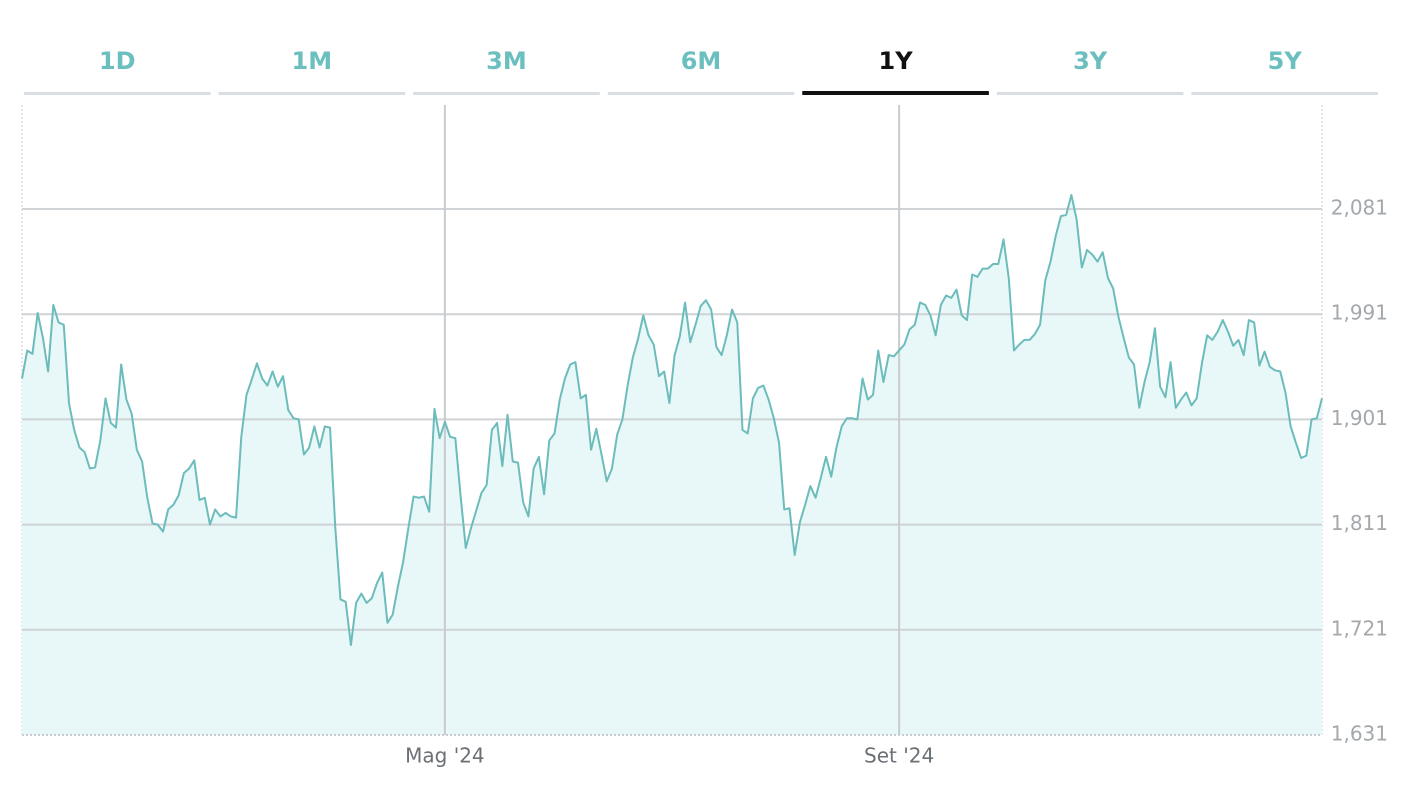 The height and width of the screenshot is (812, 1425). I want to click on y-tick-label: 1,631, so click(1359, 734).